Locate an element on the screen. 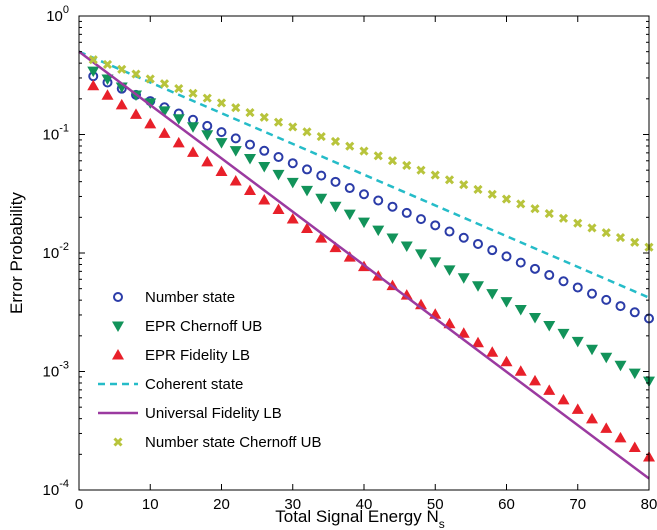 Image resolution: width=657 pixels, height=530 pixels. x-axis-label-main: Total Signal Energy N is located at coordinates (356, 516).